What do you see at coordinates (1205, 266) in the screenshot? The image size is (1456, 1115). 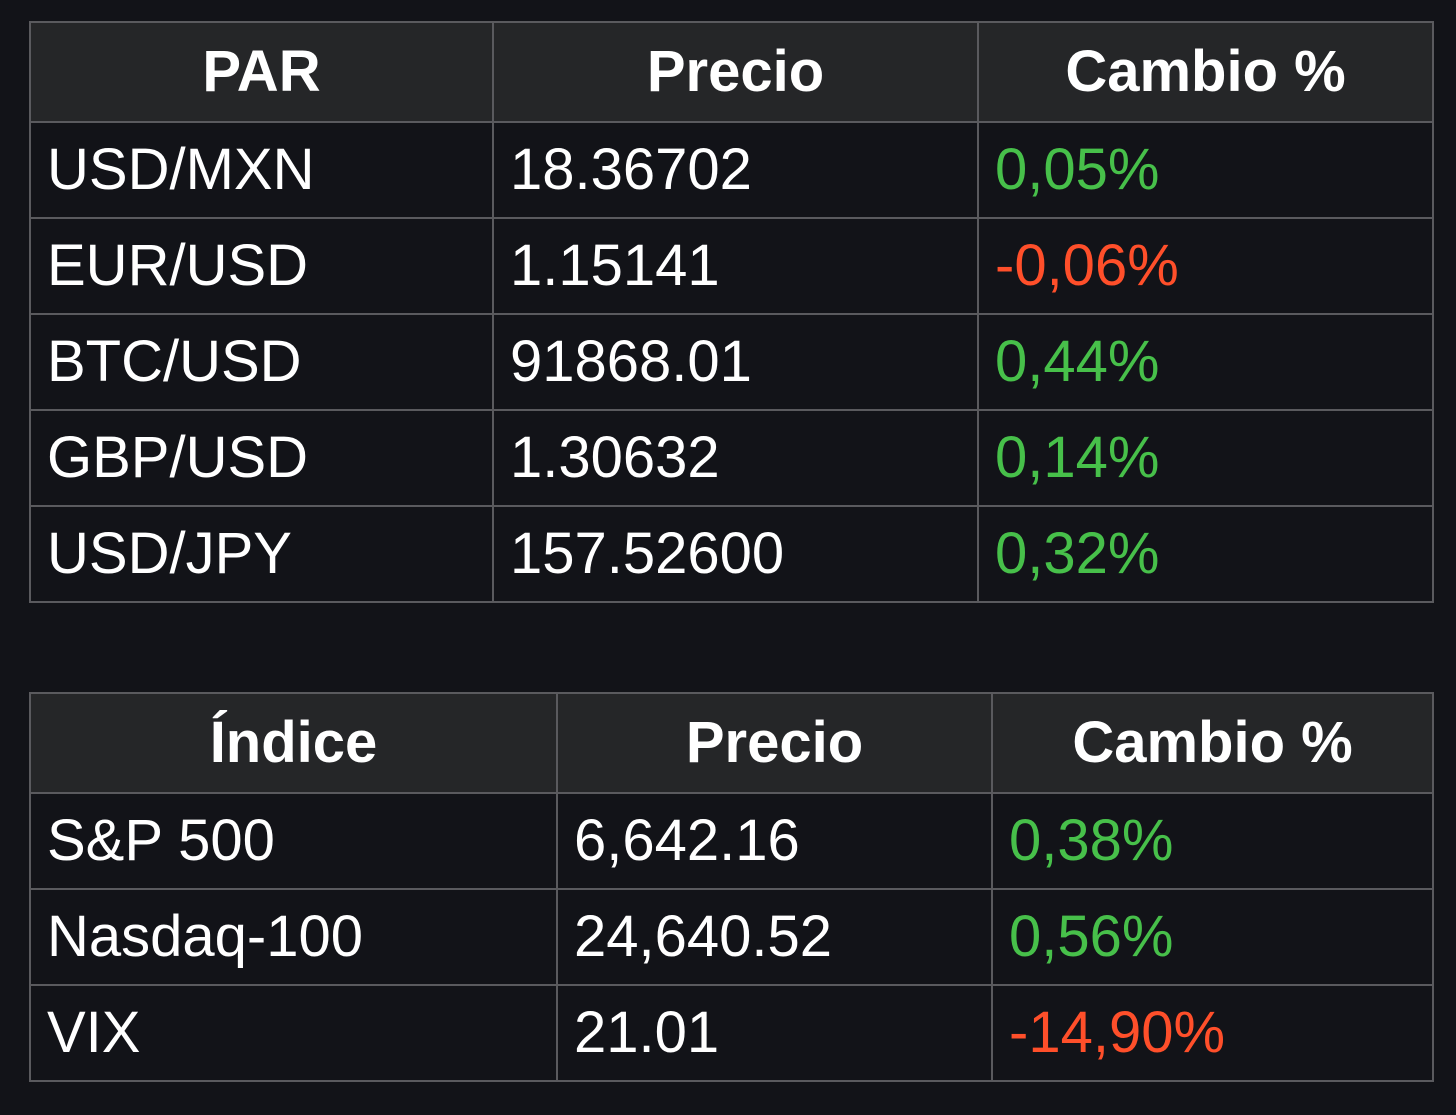 I see `pair-change: -0,06%` at bounding box center [1205, 266].